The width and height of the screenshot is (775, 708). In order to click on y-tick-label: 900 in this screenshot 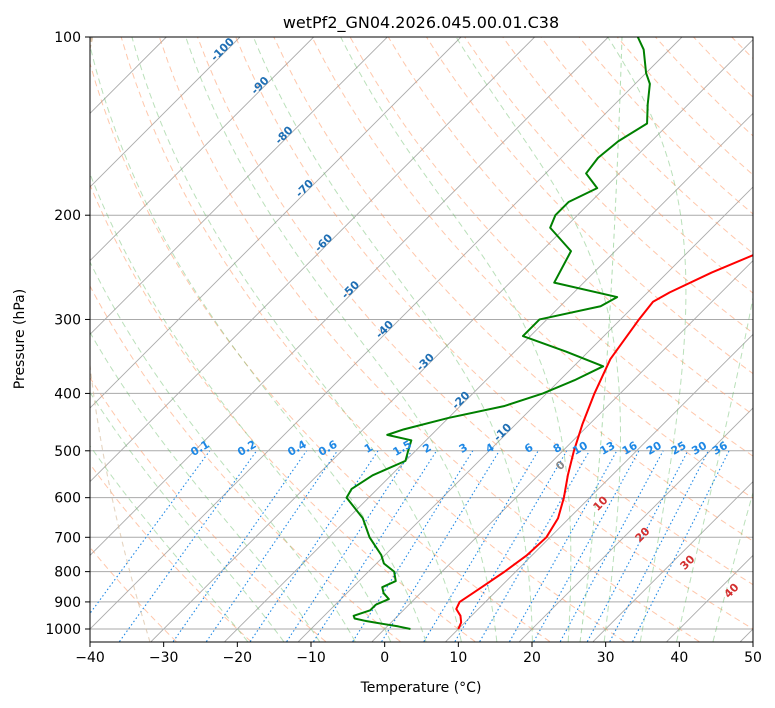, I will do `click(67, 603)`.